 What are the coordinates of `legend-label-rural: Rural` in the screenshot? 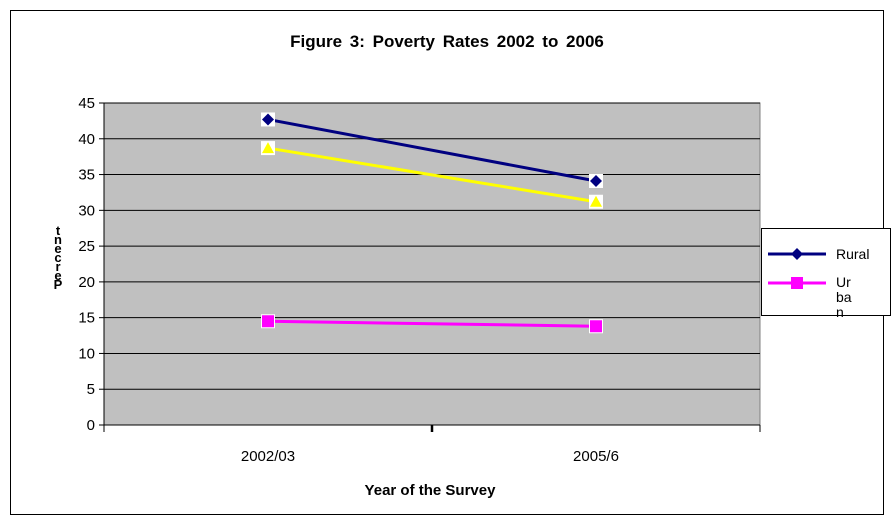 It's located at (853, 254).